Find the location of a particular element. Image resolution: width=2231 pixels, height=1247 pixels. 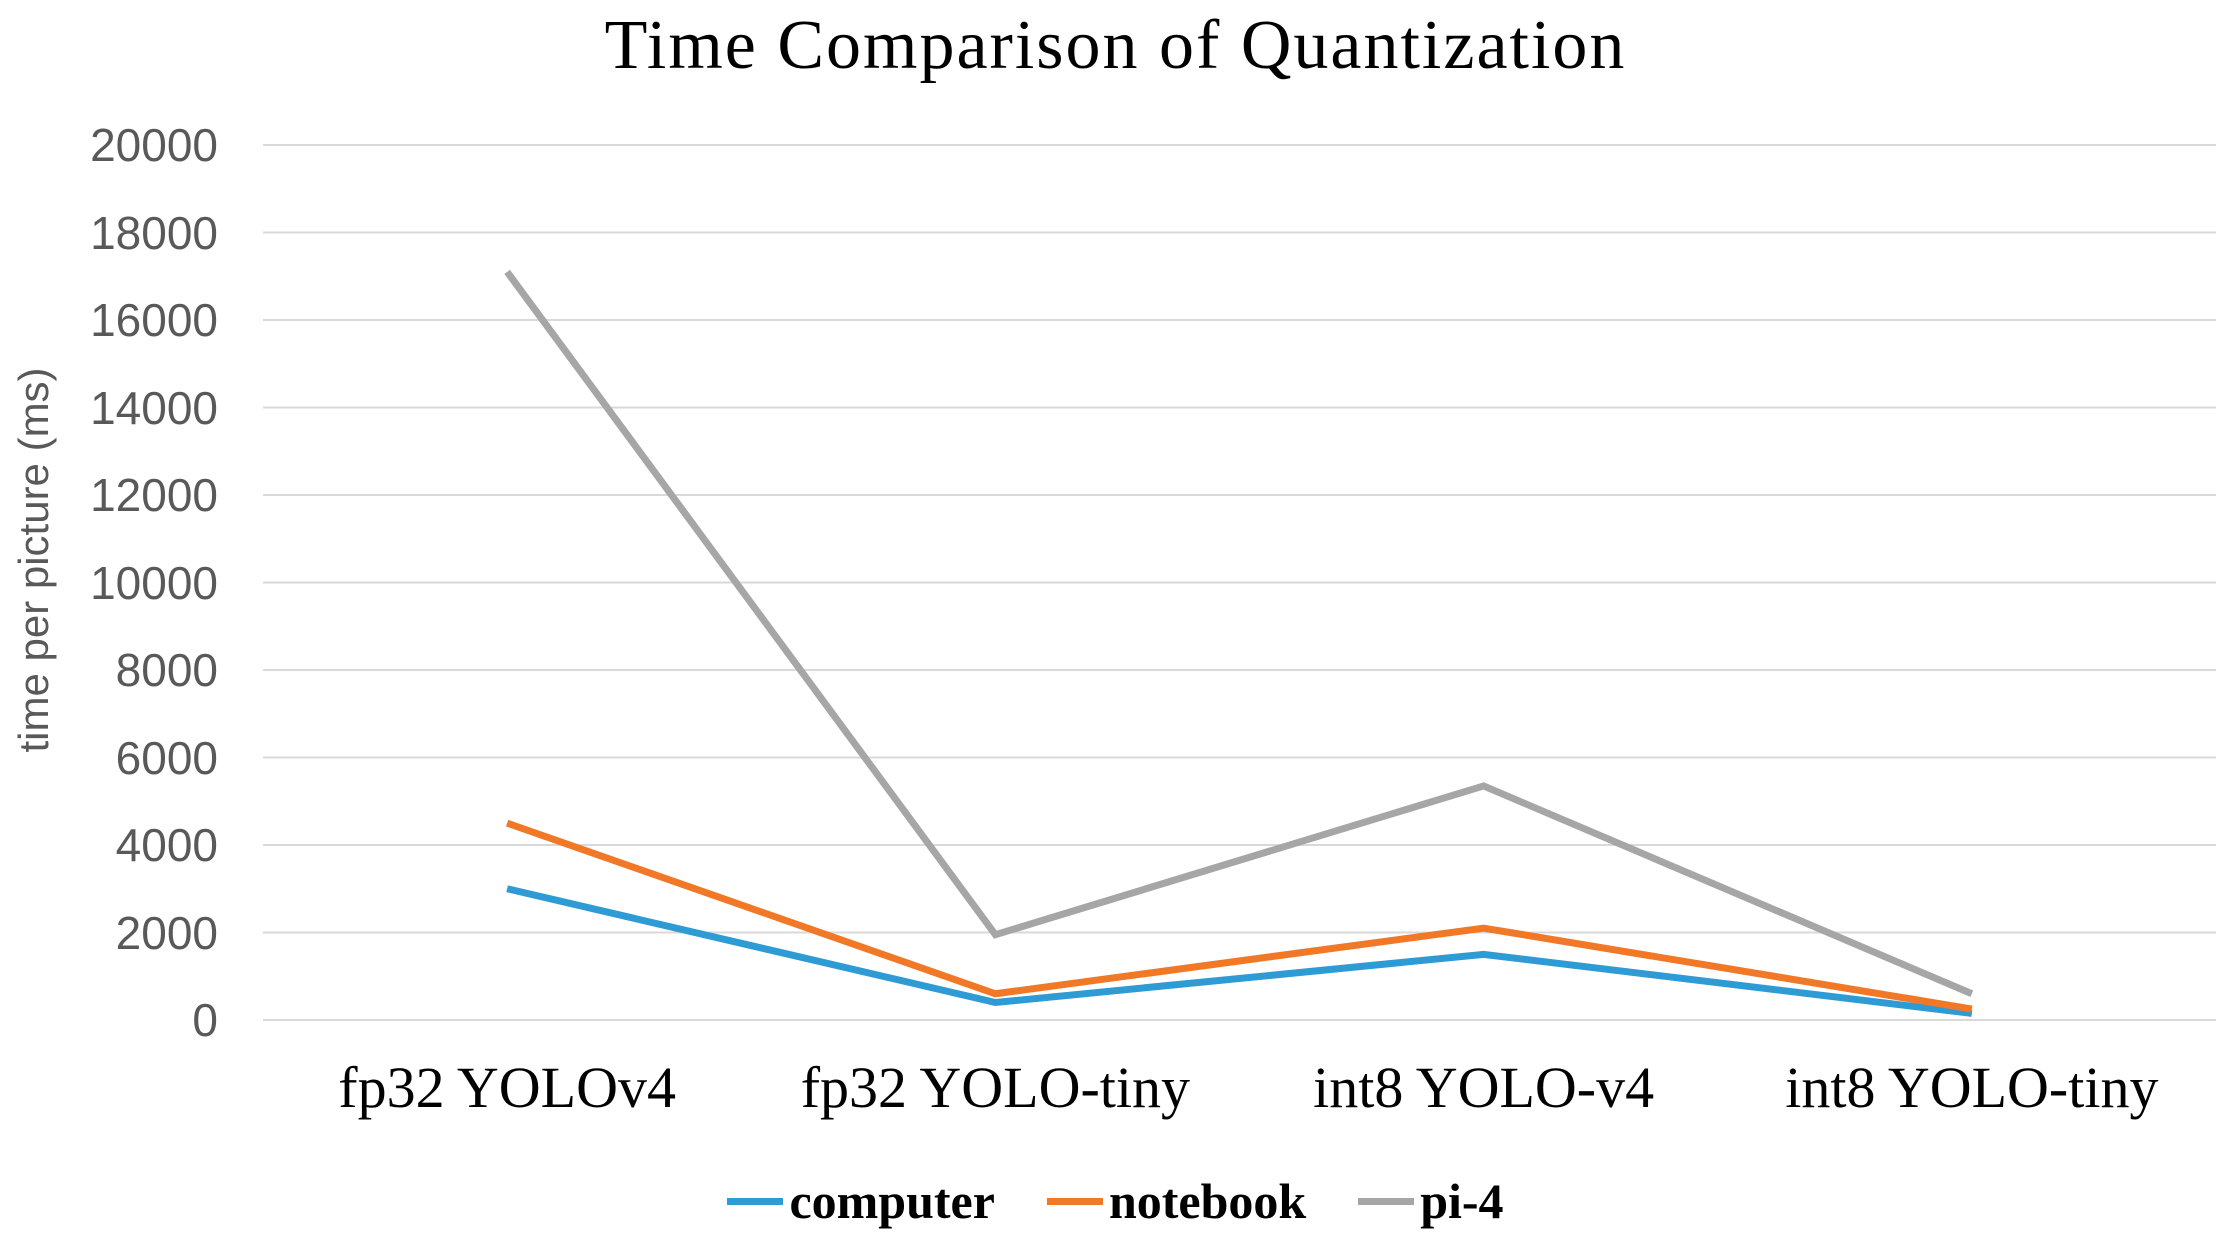

y-tick-label: 12000 is located at coordinates (154, 495).